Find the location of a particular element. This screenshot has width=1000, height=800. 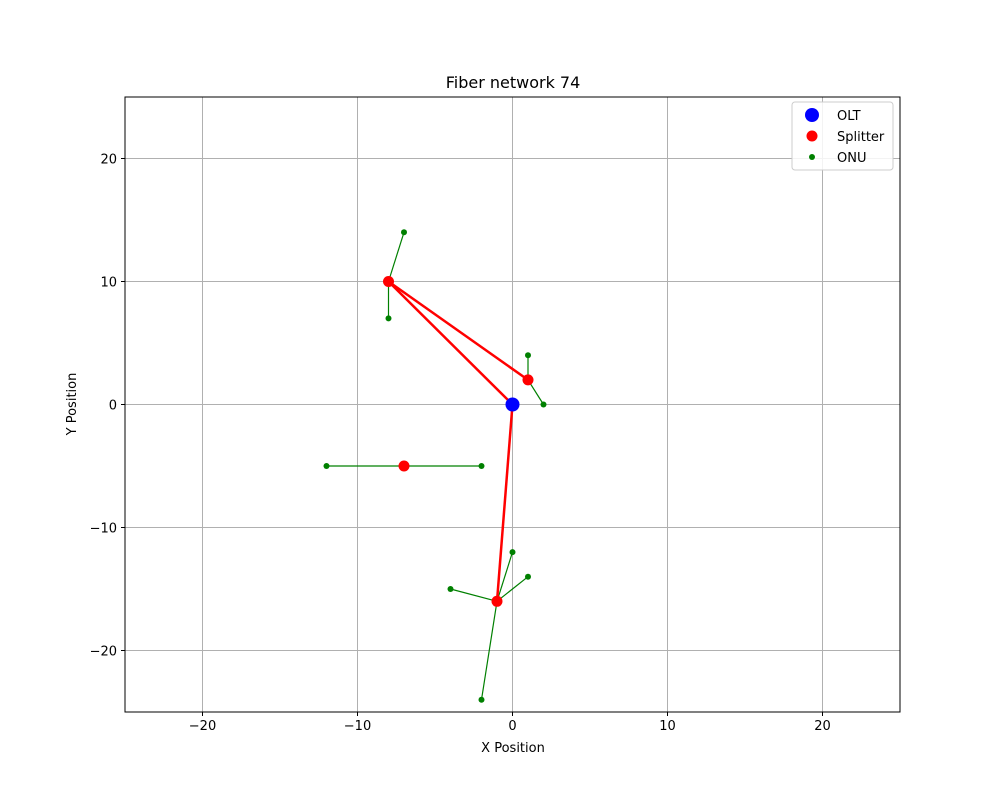

node-markers is located at coordinates (435, 466).